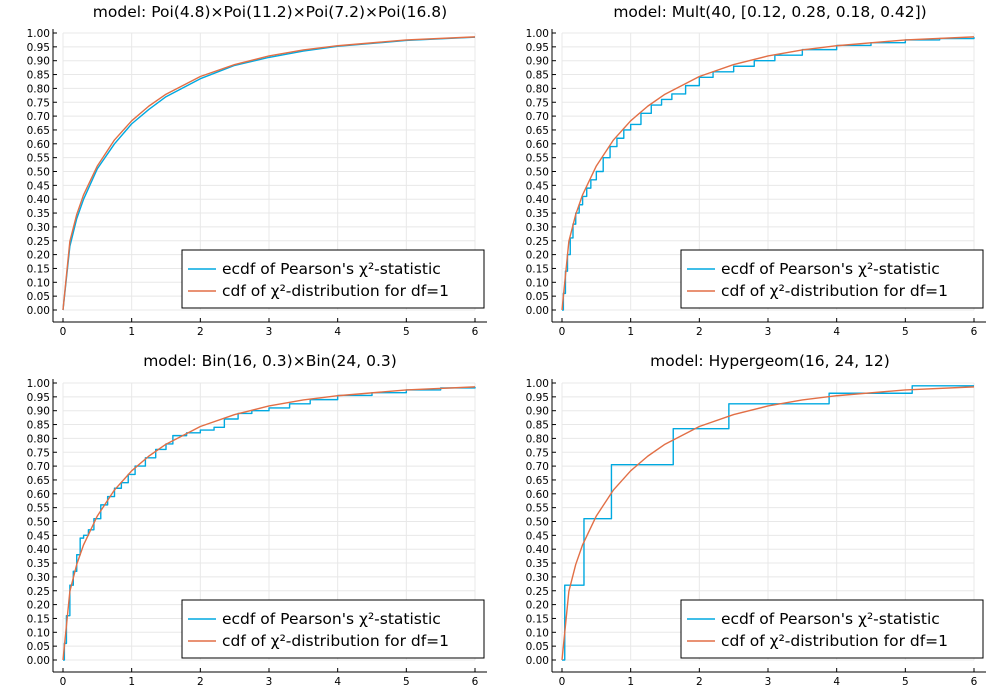 The height and width of the screenshot is (700, 1000). What do you see at coordinates (770, 361) in the screenshot?
I see `chart-title: model: Hypergeom(16, 24, 12)` at bounding box center [770, 361].